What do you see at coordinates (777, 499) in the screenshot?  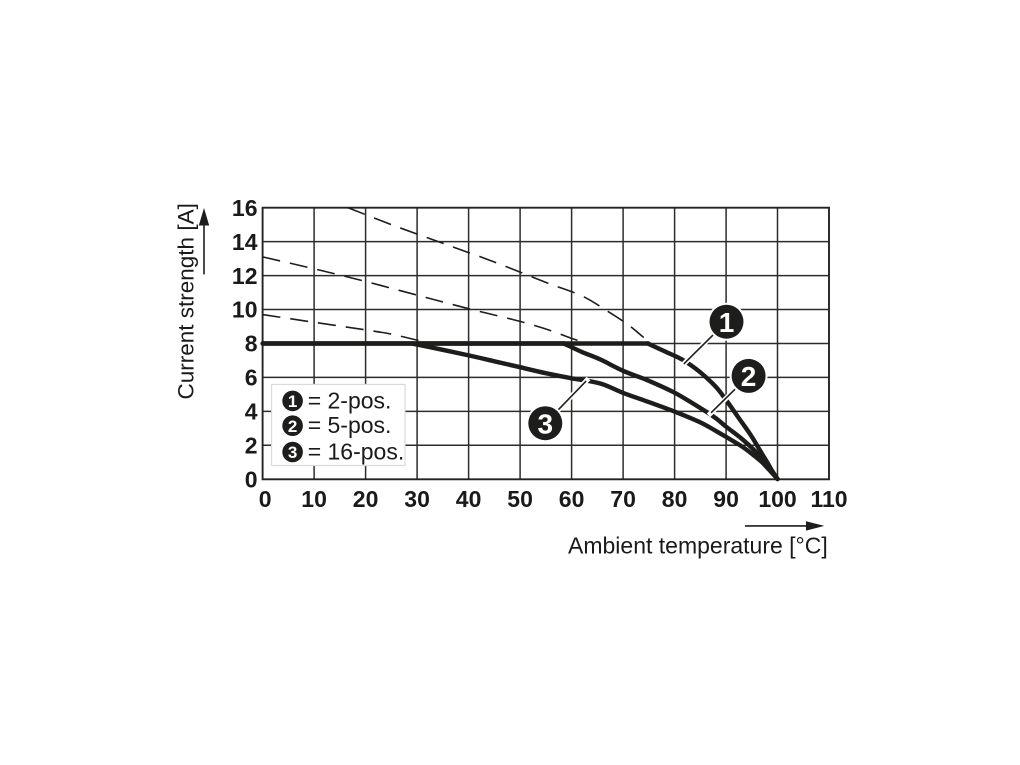 I see `svg-text: 100` at bounding box center [777, 499].